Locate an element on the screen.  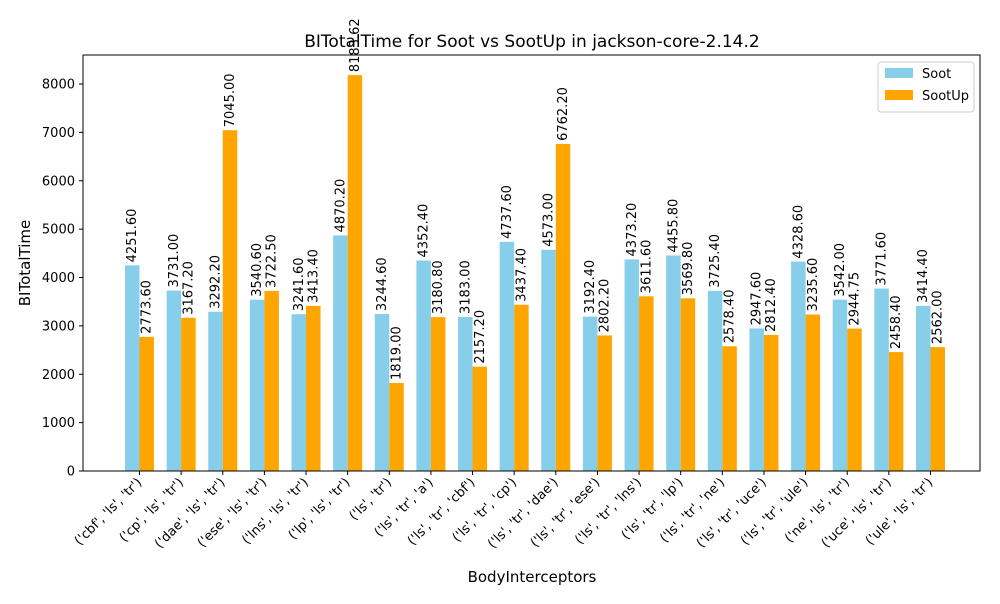
y-tick-label: 0 is located at coordinates (71, 472).